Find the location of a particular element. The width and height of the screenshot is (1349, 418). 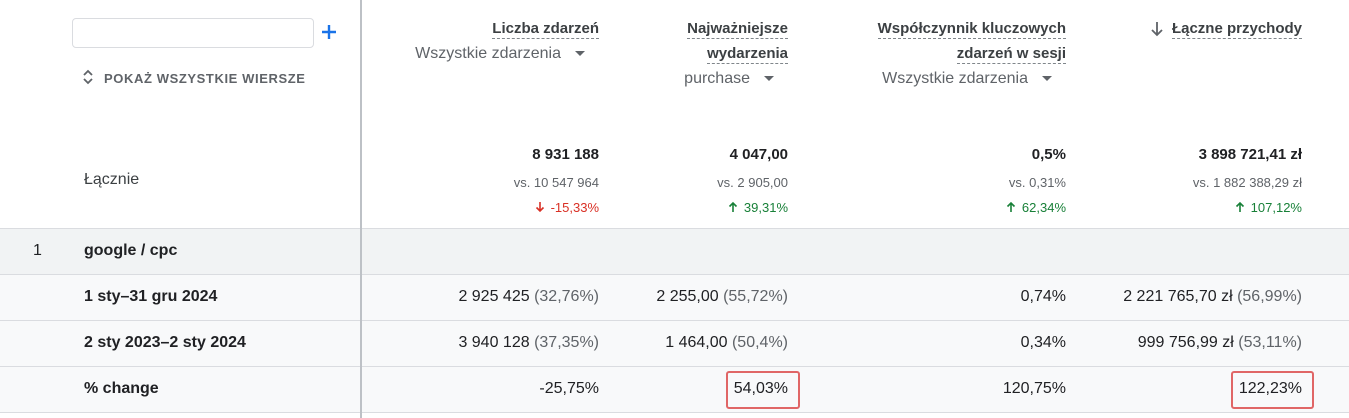

change-text: 107,12% is located at coordinates (1276, 207).